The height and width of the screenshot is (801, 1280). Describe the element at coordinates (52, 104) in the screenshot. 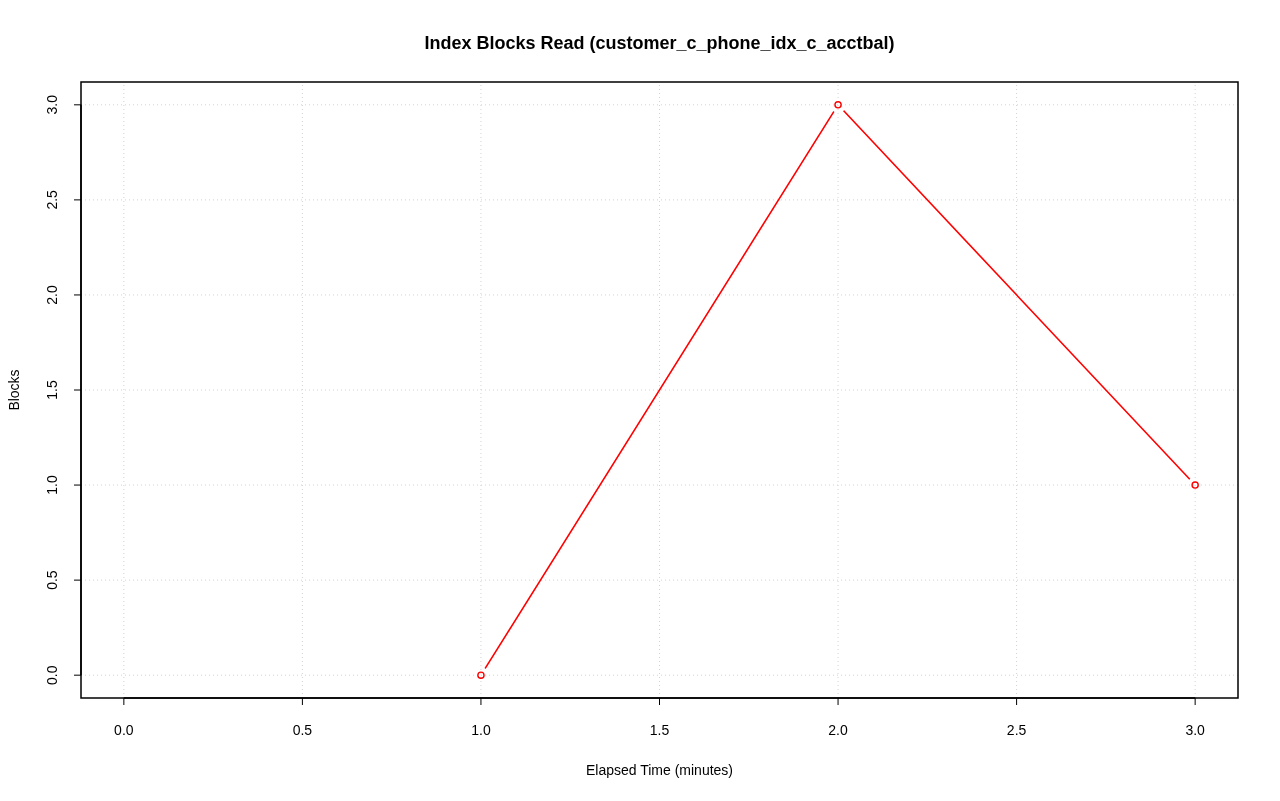

I see `y-tick-label: 3.0` at that location.